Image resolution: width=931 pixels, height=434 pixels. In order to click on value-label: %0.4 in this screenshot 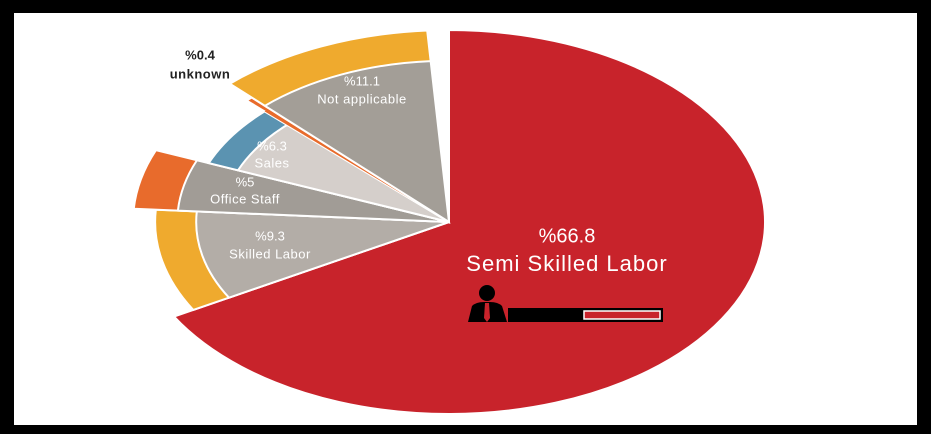, I will do `click(200, 54)`.